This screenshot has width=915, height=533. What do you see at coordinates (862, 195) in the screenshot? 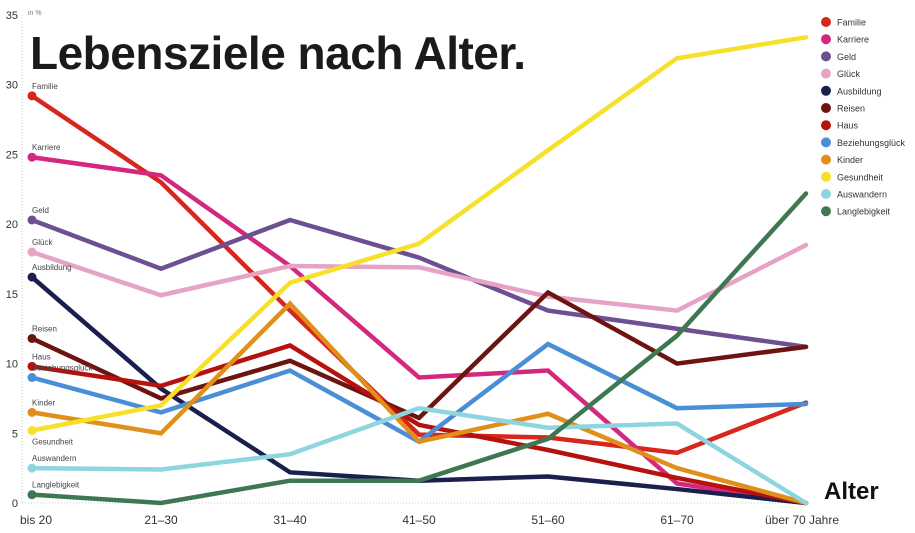
I see `legend-label: Auswandern` at bounding box center [862, 195].